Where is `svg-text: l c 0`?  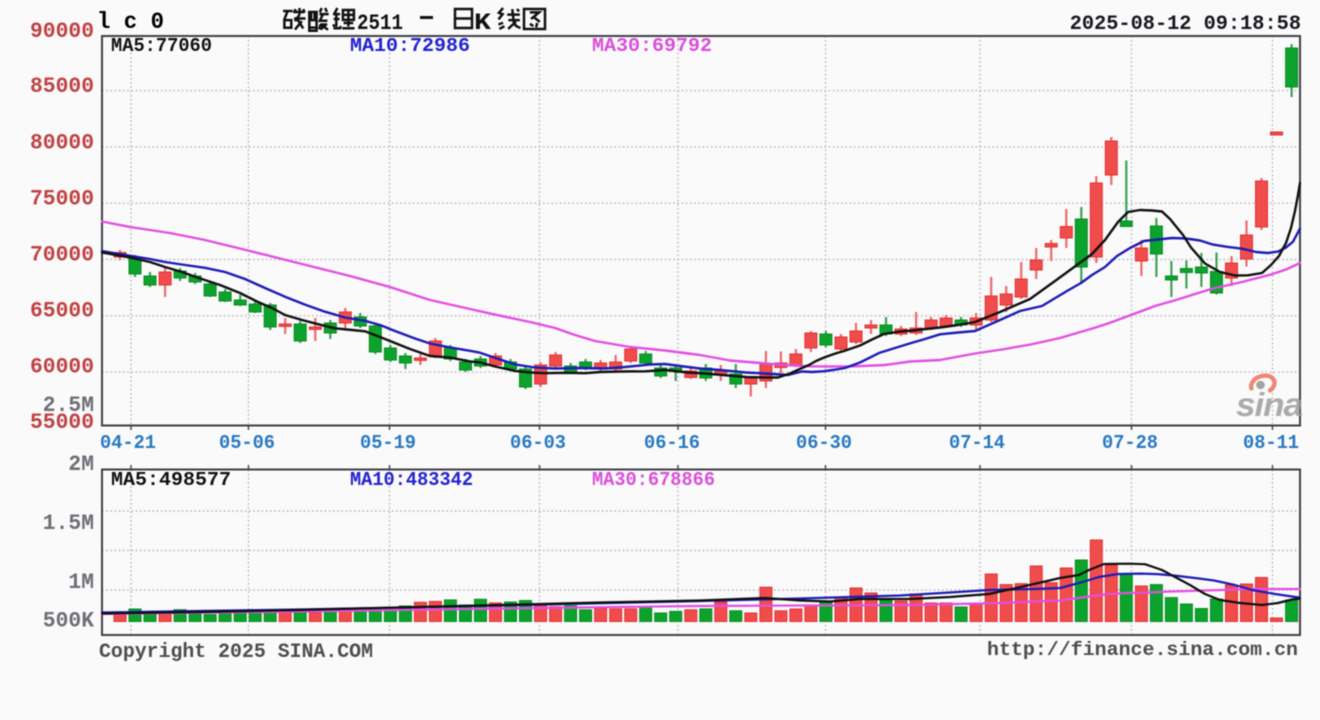 svg-text: l c 0 is located at coordinates (130, 22).